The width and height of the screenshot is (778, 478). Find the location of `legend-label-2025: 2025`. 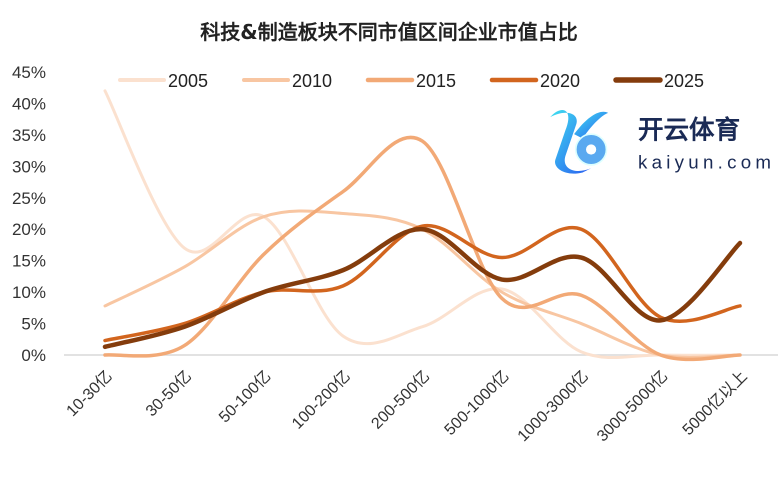

legend-label-2025: 2025 is located at coordinates (684, 81).